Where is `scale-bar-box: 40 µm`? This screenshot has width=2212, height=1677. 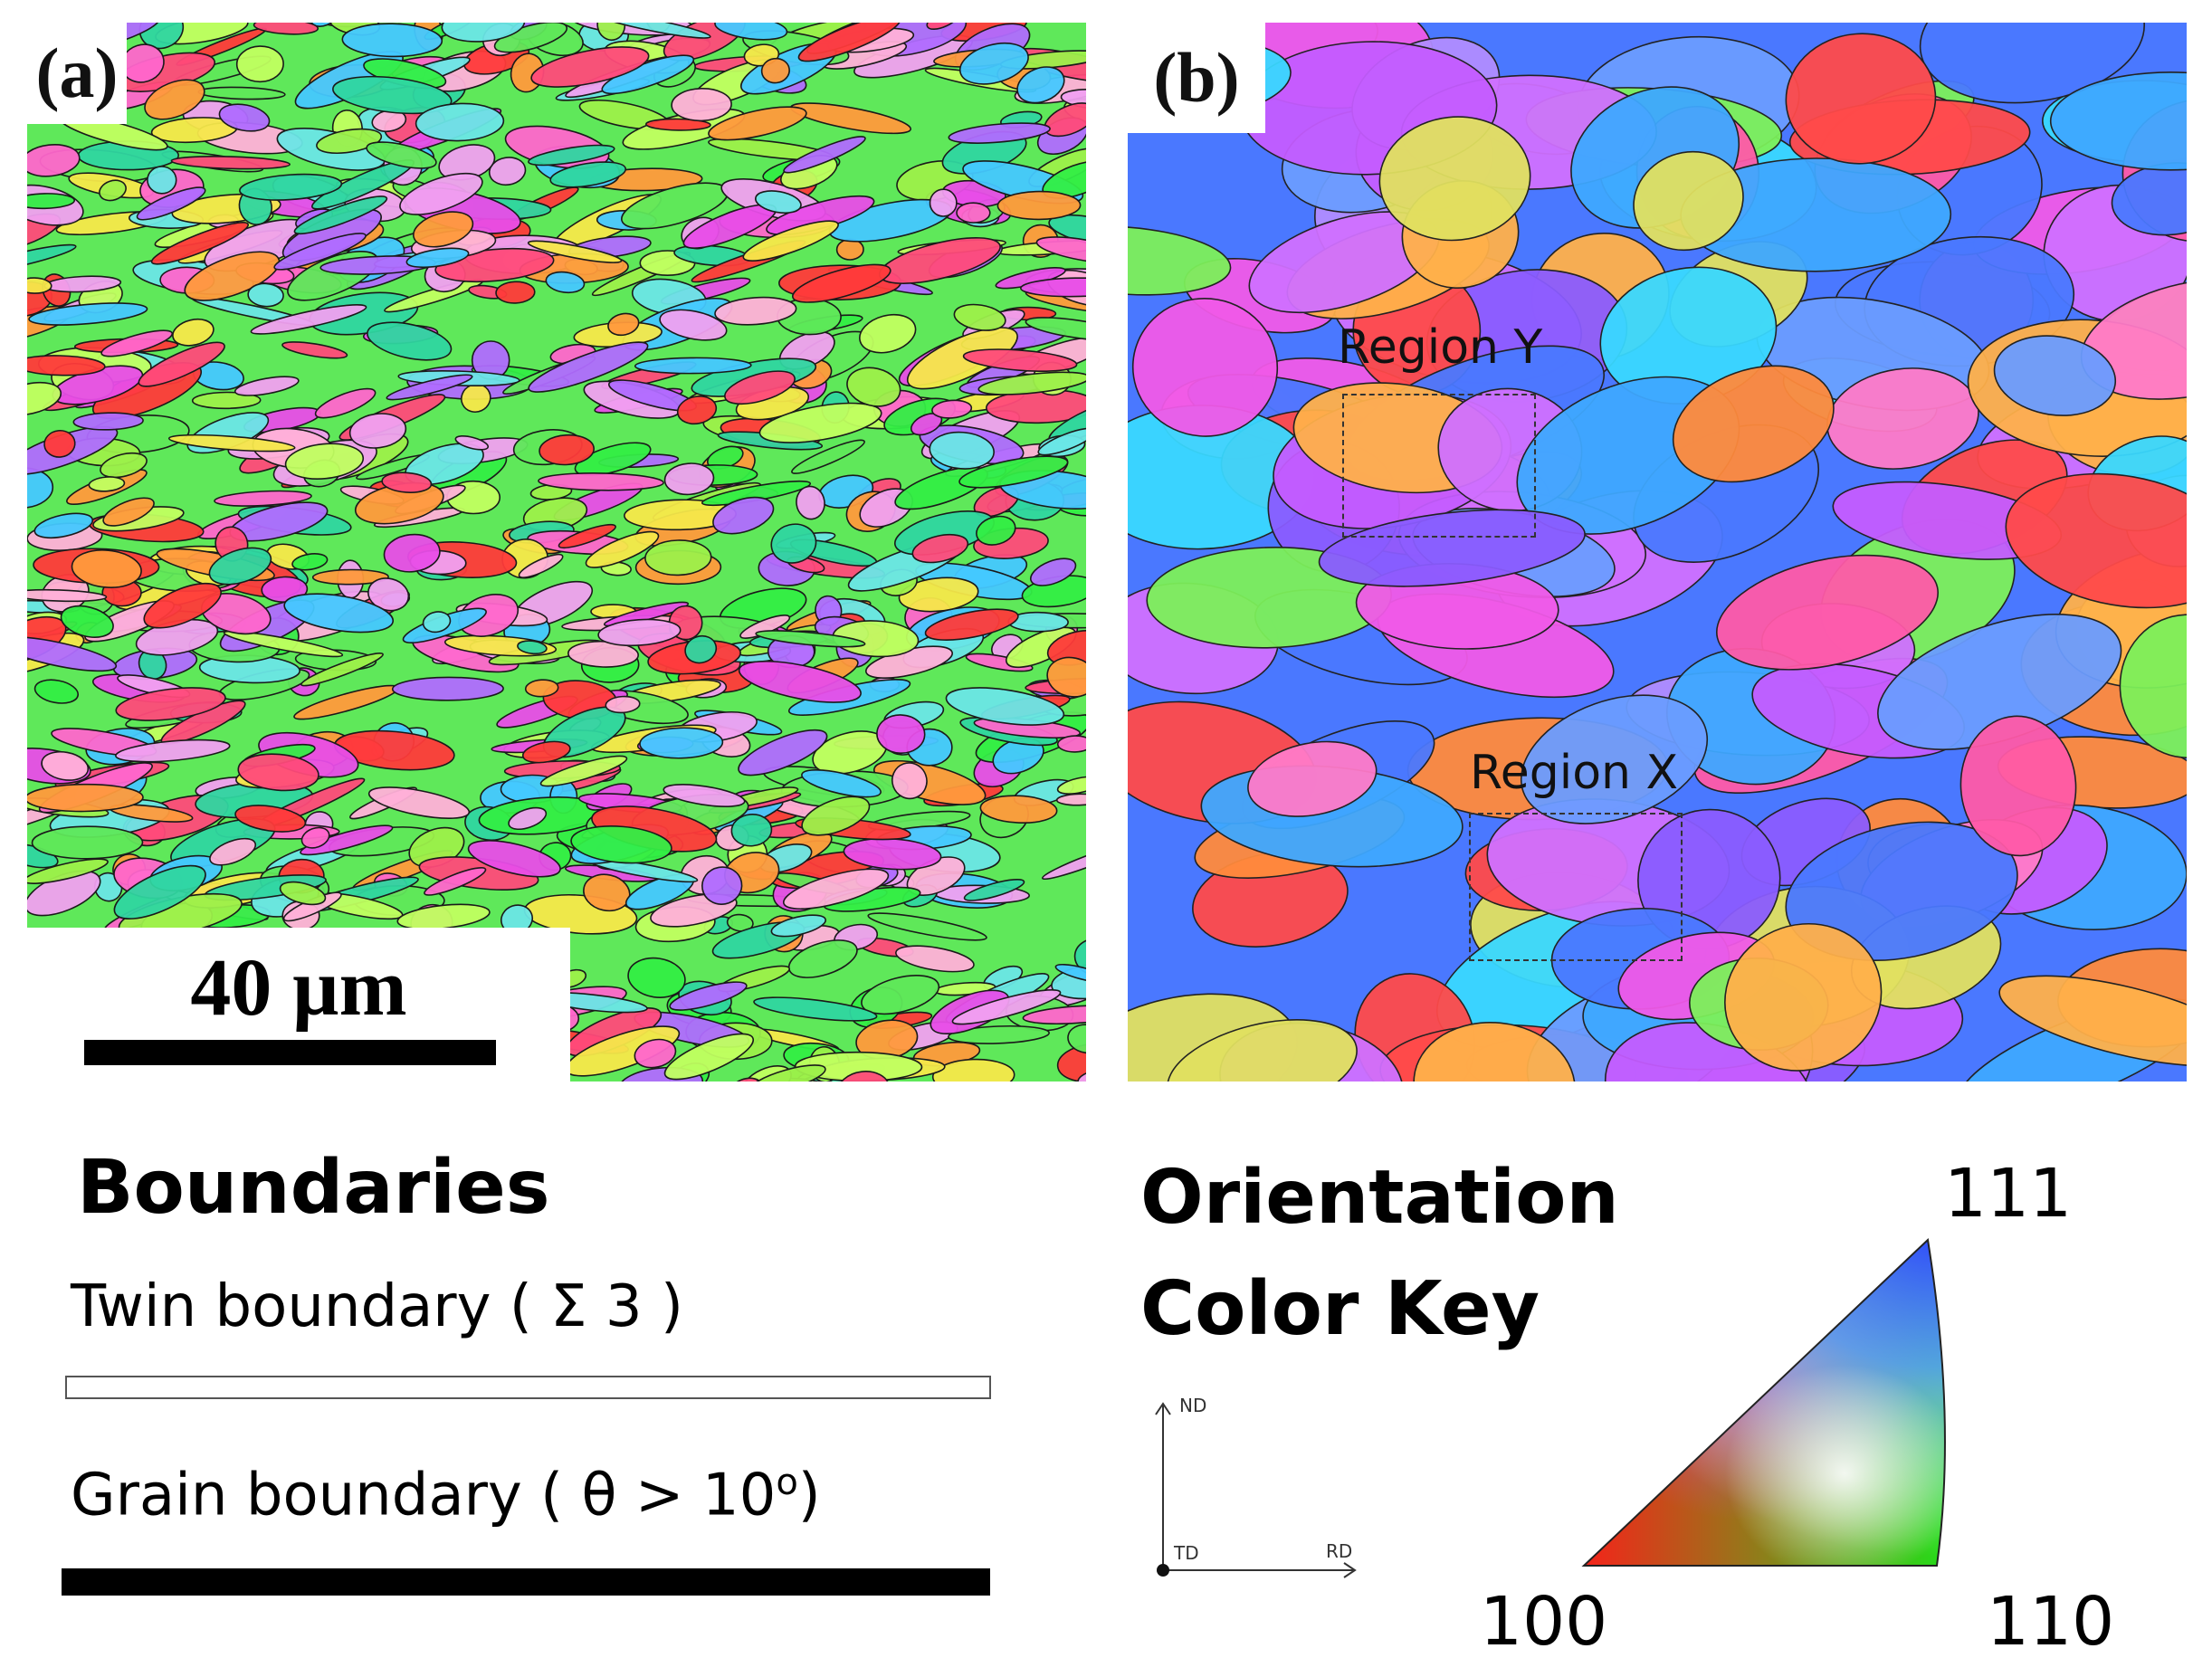
scale-bar-box: 40 µm is located at coordinates (298, 1004).